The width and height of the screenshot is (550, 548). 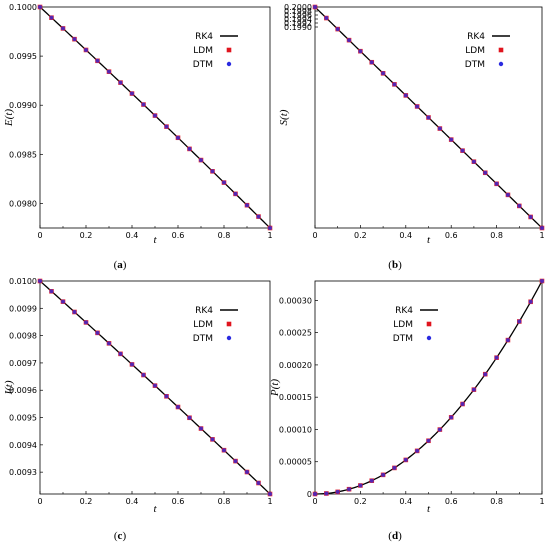 What do you see at coordinates (23, 472) in the screenshot?
I see `y-tick-label: 0.0093` at bounding box center [23, 472].